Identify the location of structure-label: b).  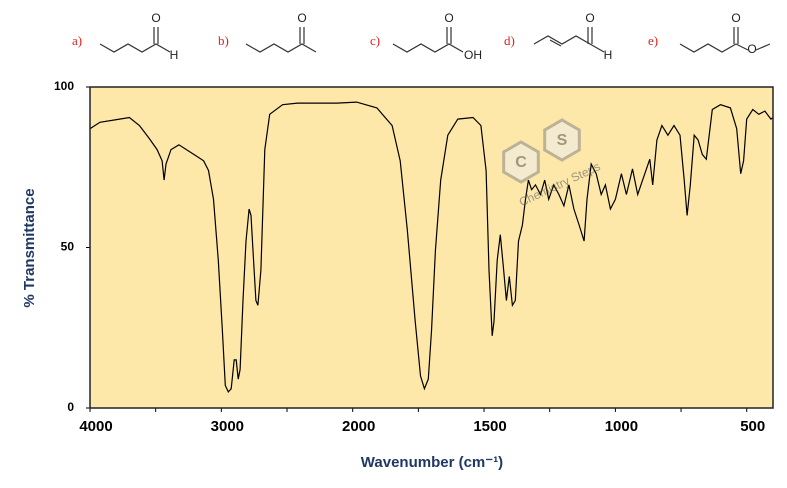
(223, 40).